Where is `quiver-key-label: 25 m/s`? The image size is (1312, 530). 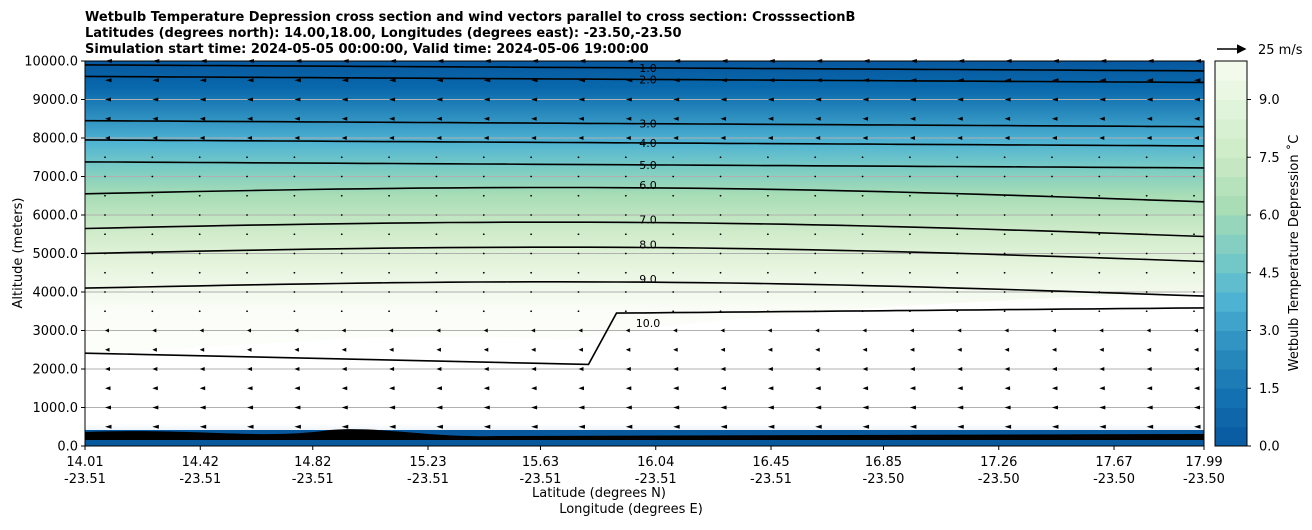 quiver-key-label: 25 m/s is located at coordinates (1280, 50).